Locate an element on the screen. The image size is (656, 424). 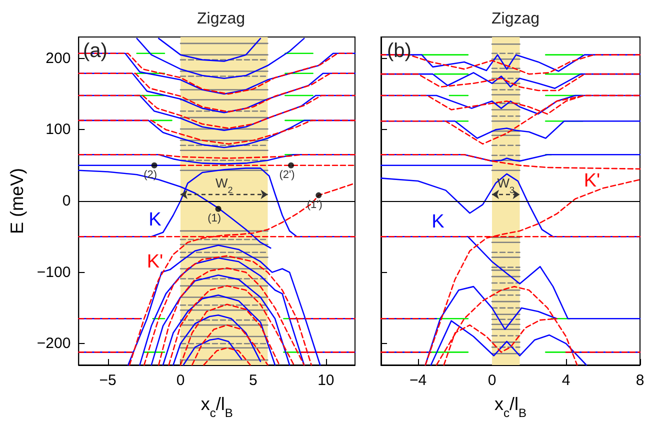
y-tick-label: −200 is located at coordinates (53, 343).